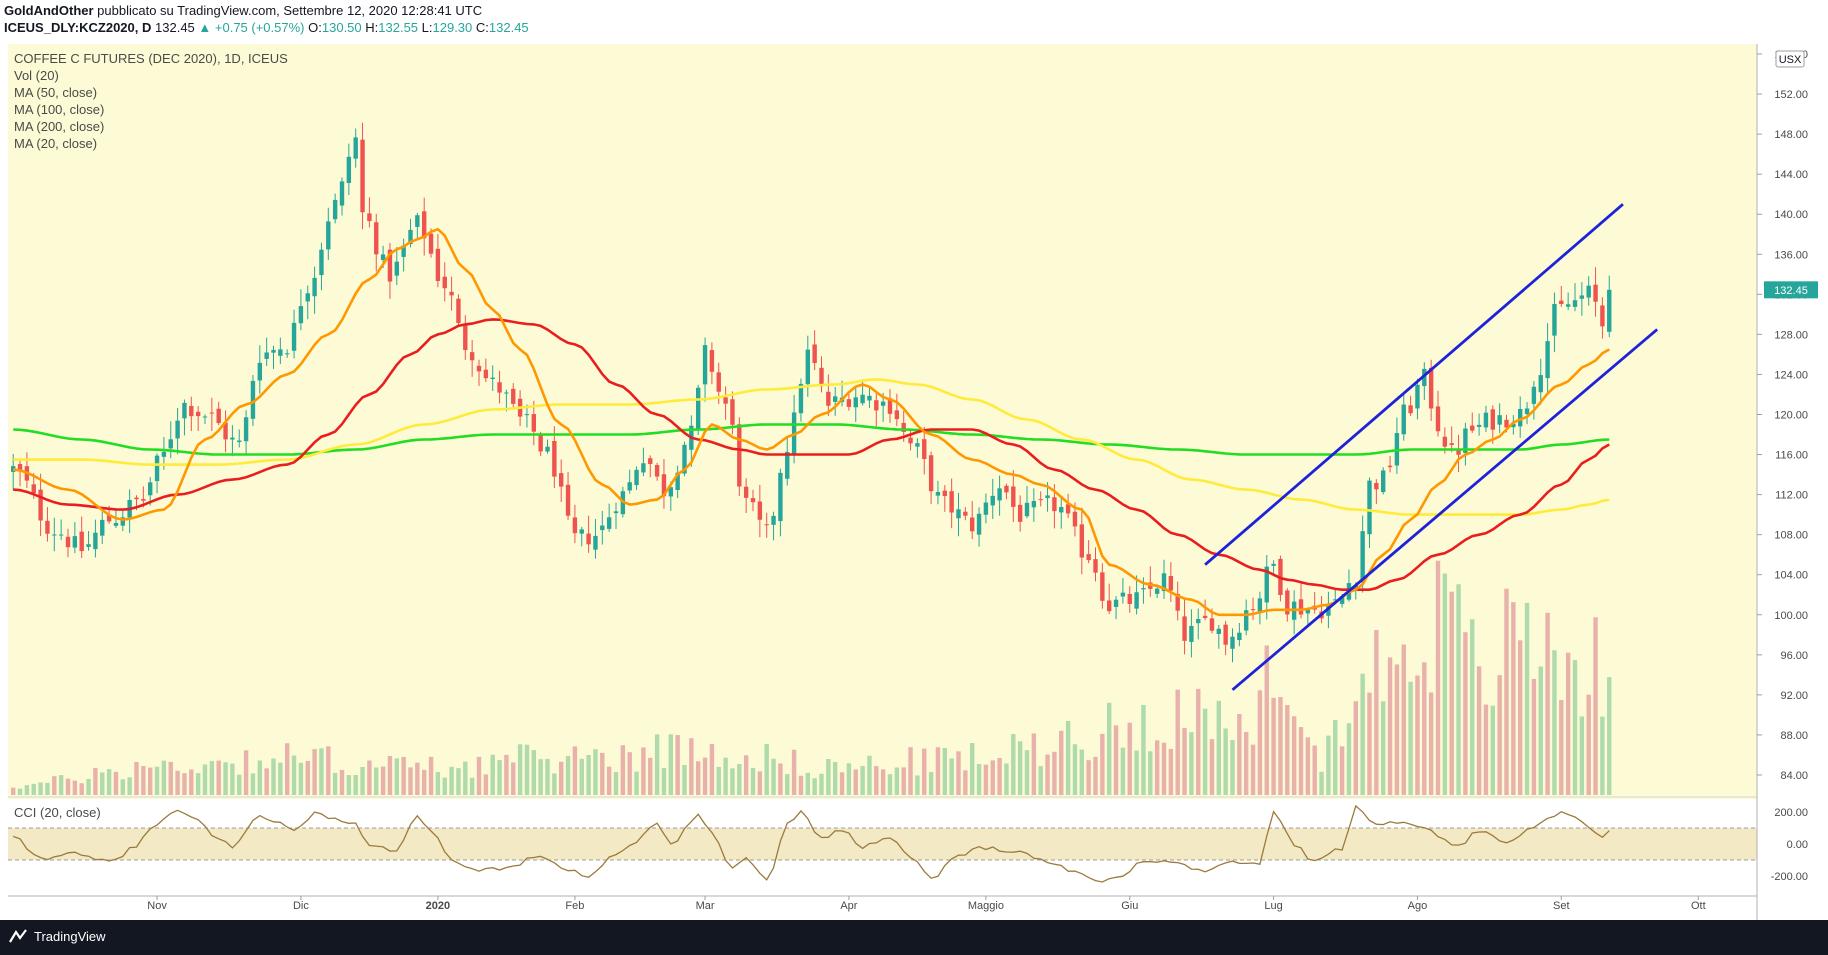  What do you see at coordinates (1791, 496) in the screenshot?
I see `price-tick-label: 112.00` at bounding box center [1791, 496].